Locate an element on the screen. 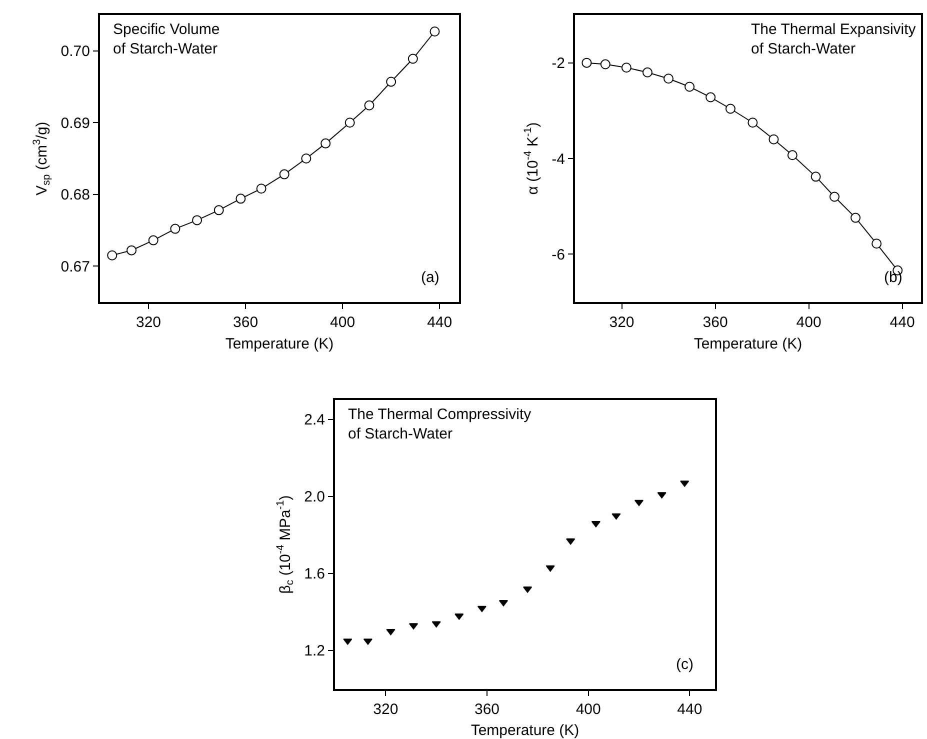  annotation: (c) is located at coordinates (685, 664).